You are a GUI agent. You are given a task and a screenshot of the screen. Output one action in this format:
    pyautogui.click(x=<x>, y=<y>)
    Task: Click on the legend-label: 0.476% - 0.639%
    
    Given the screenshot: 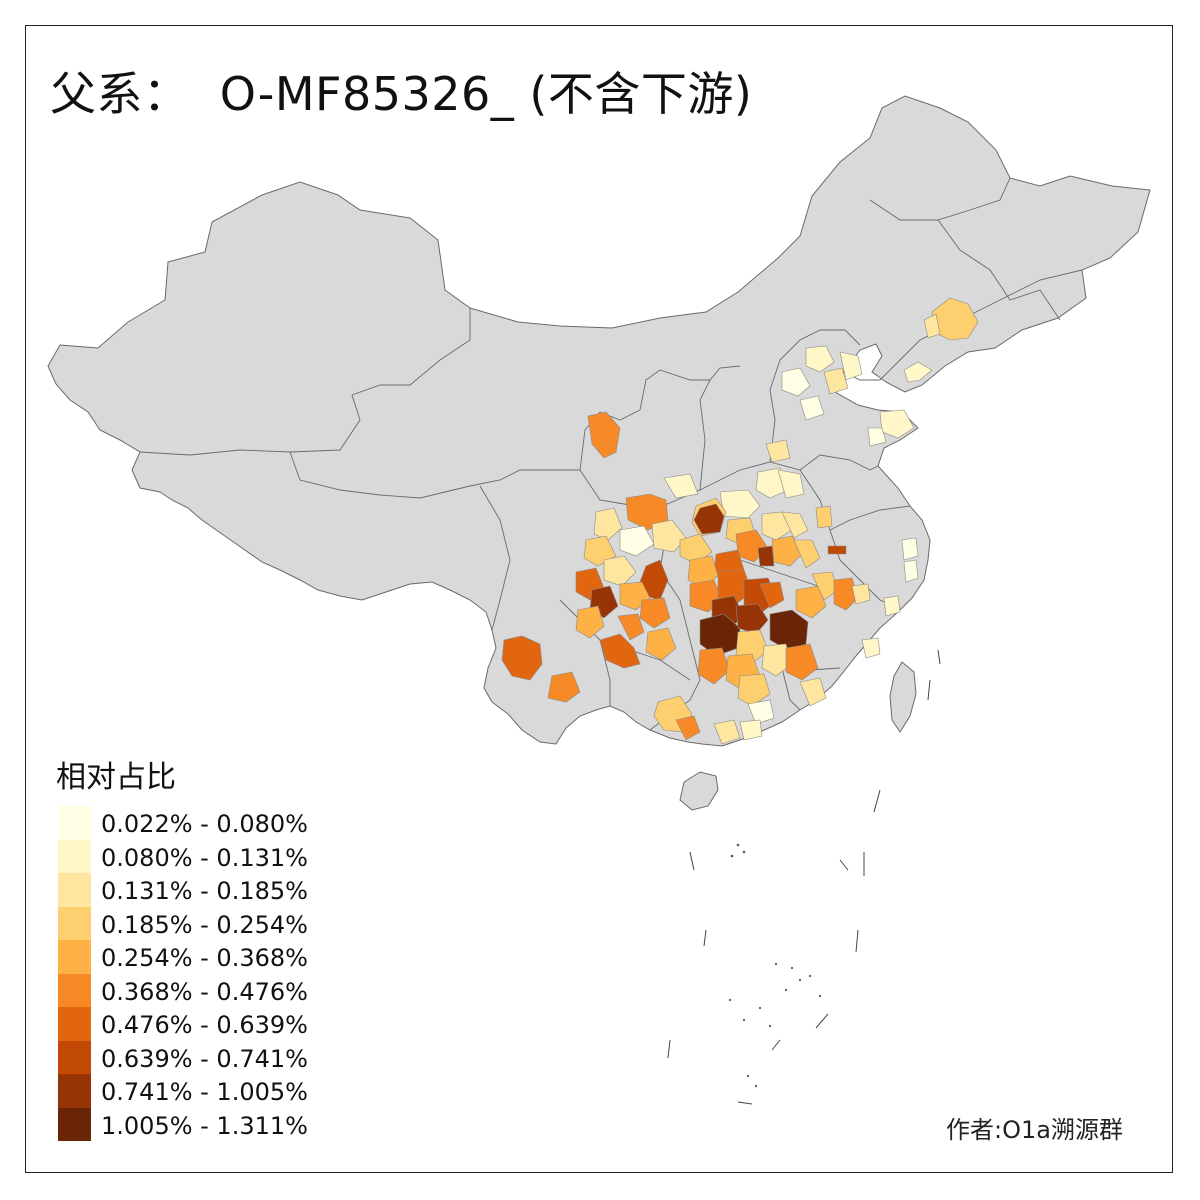 What is the action you would take?
    pyautogui.click(x=204, y=1025)
    